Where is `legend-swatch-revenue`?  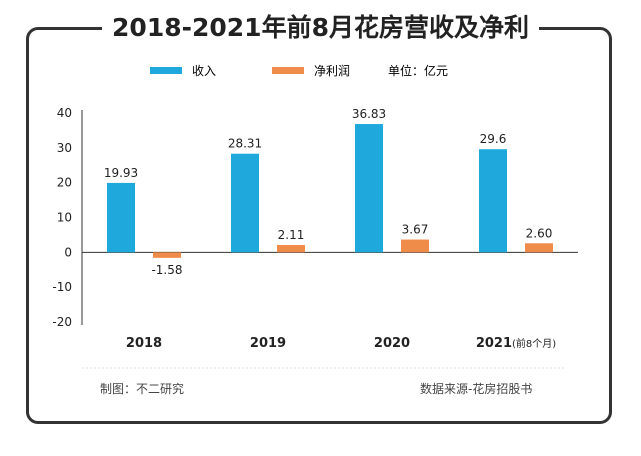 legend-swatch-revenue is located at coordinates (166, 70).